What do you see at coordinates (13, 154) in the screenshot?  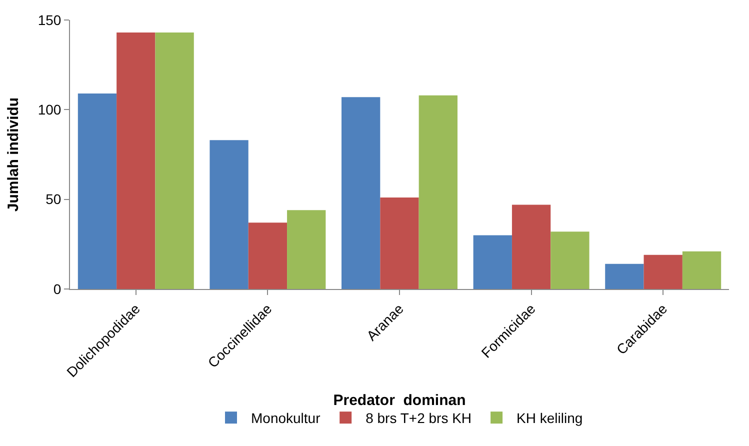 I see `y-axis-title: Jumlah individu` at bounding box center [13, 154].